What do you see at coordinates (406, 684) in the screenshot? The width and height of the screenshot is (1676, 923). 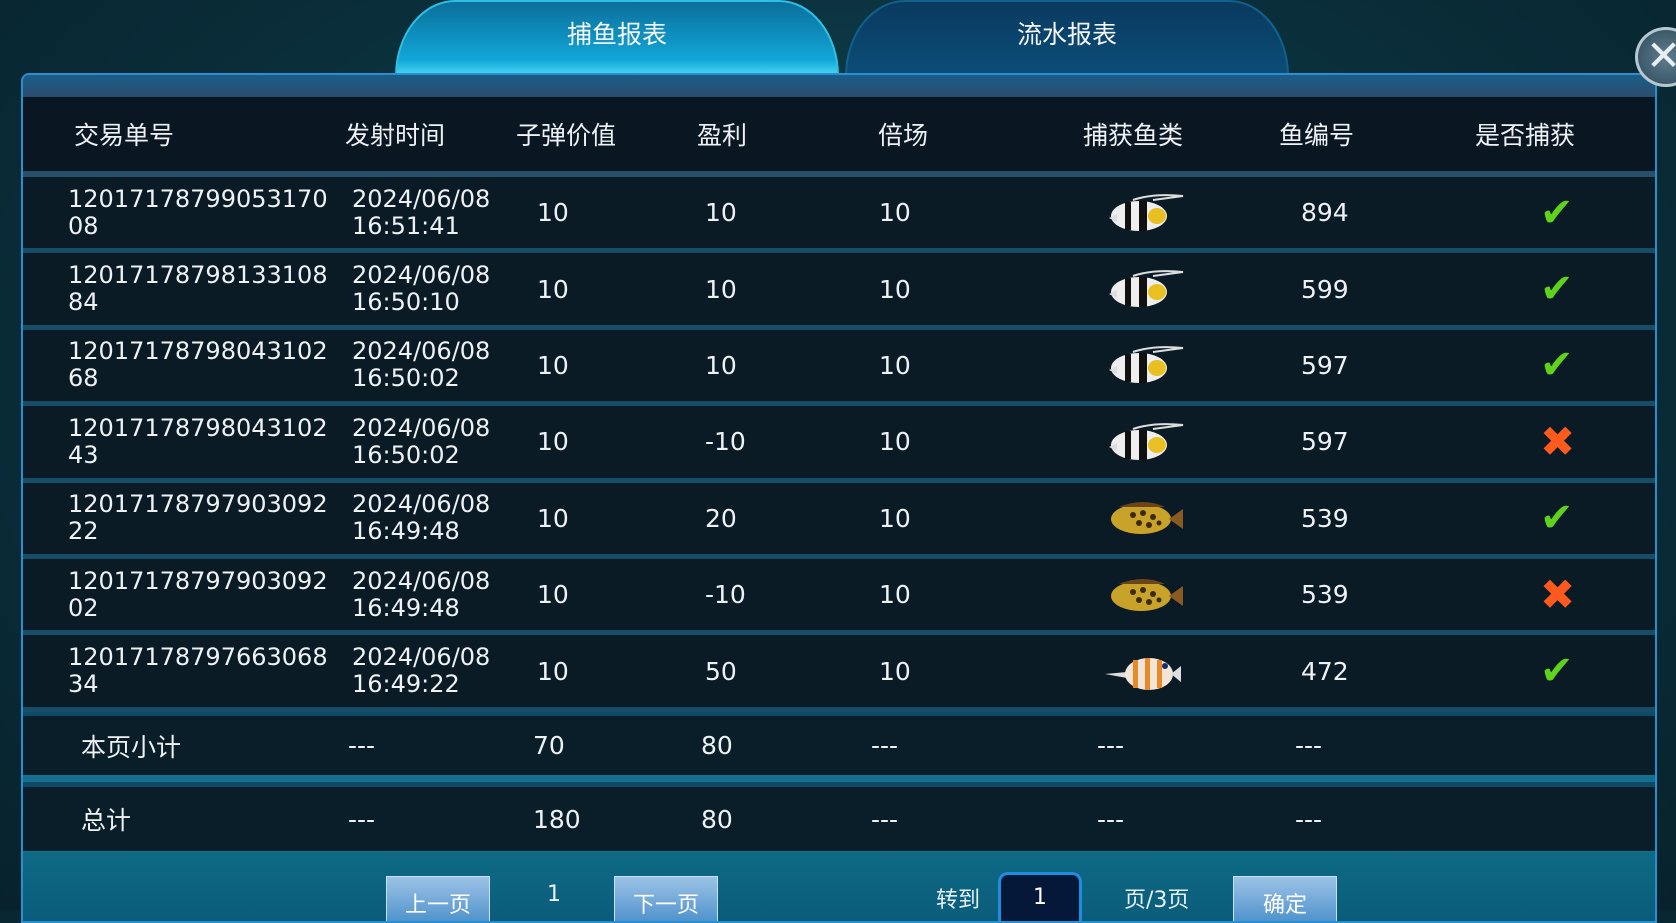 I see `time: 16:49:22` at bounding box center [406, 684].